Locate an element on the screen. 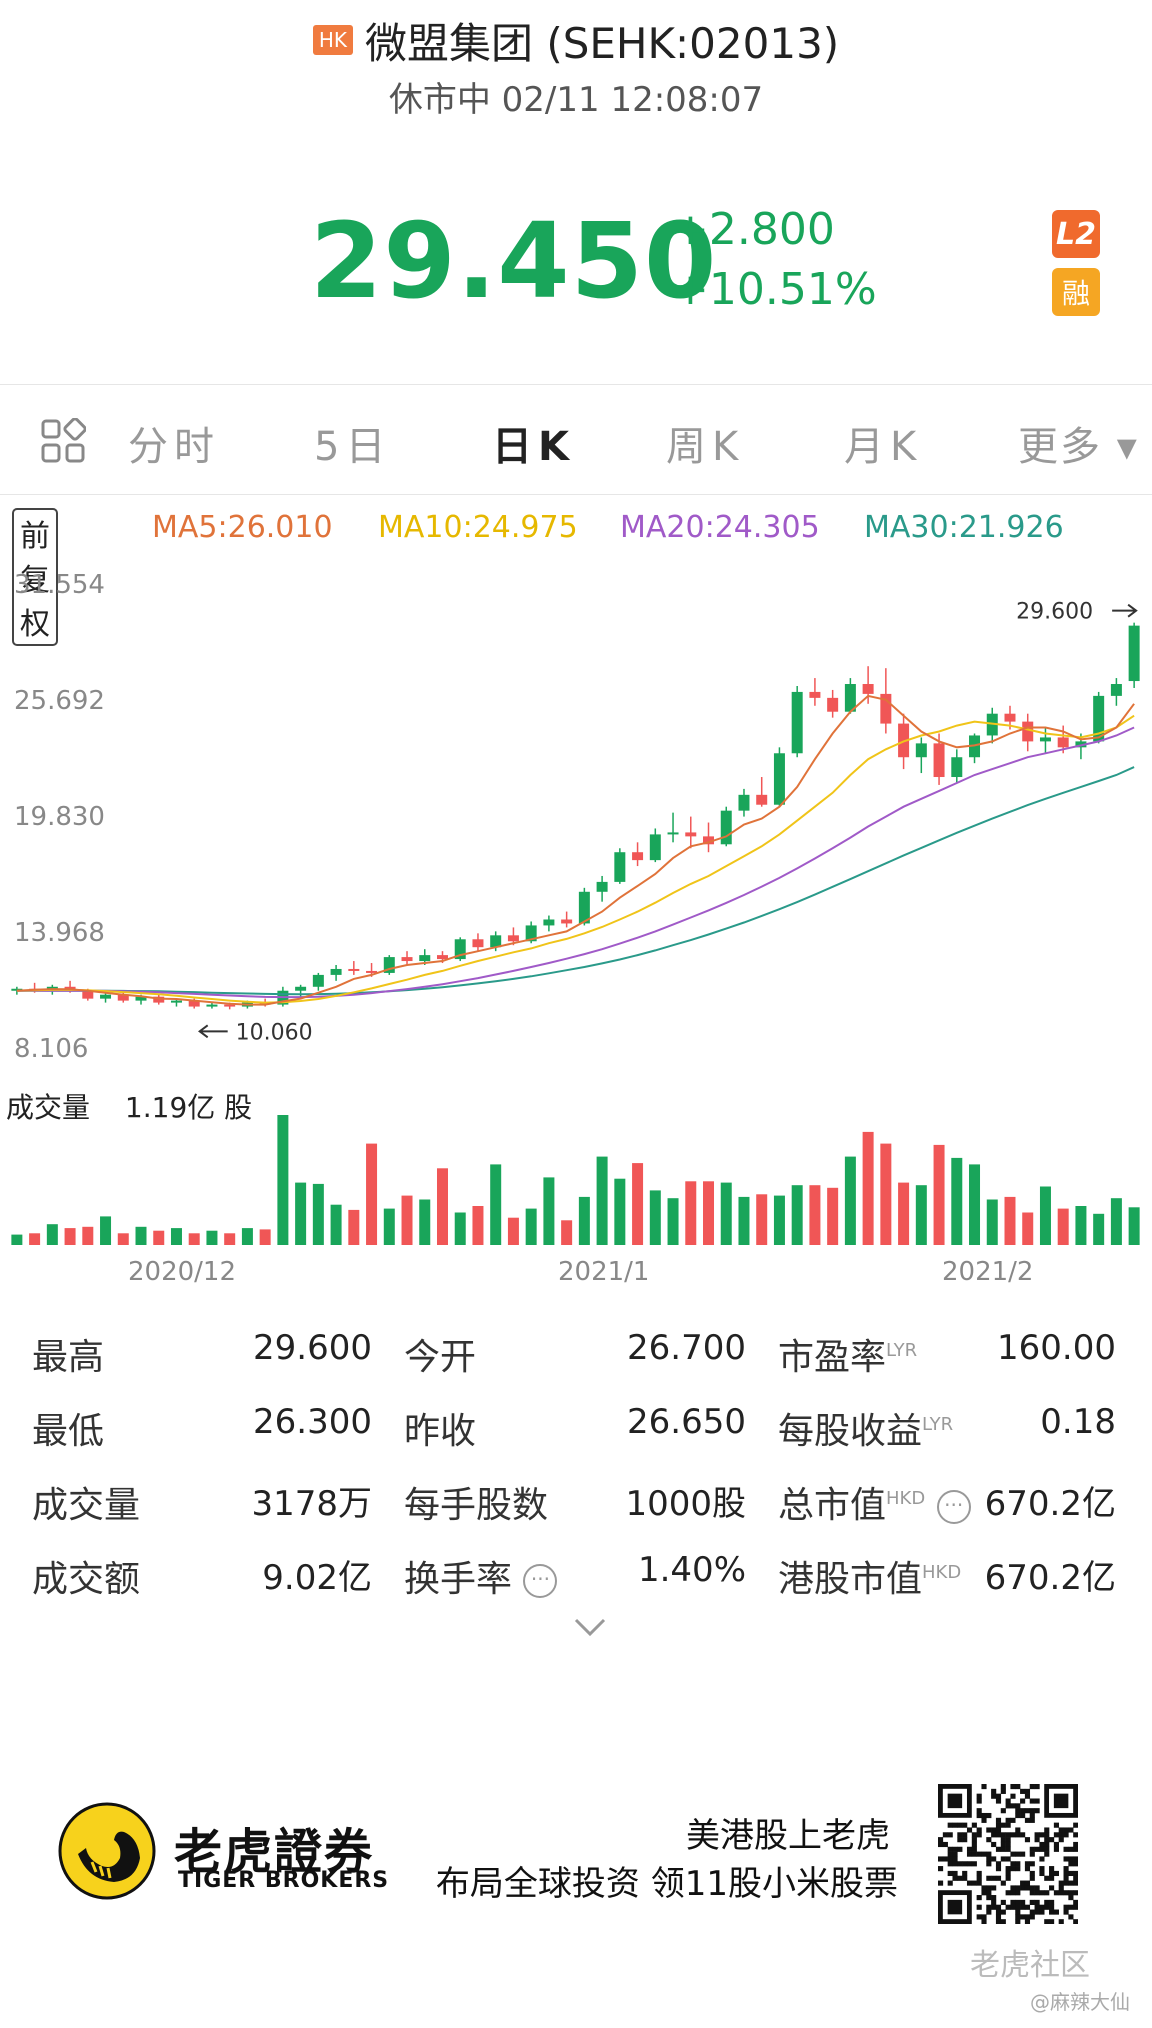 The image size is (1152, 2028). stat-label: 每股收益LYR is located at coordinates (865, 1428).